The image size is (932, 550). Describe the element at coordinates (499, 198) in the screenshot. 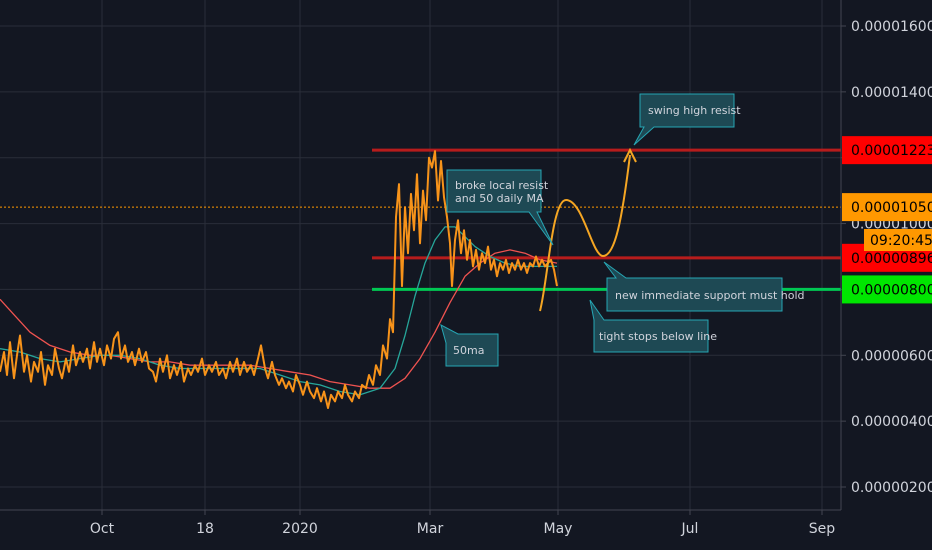

I see `annotation-broke-text-2: and 50 daily MA` at that location.